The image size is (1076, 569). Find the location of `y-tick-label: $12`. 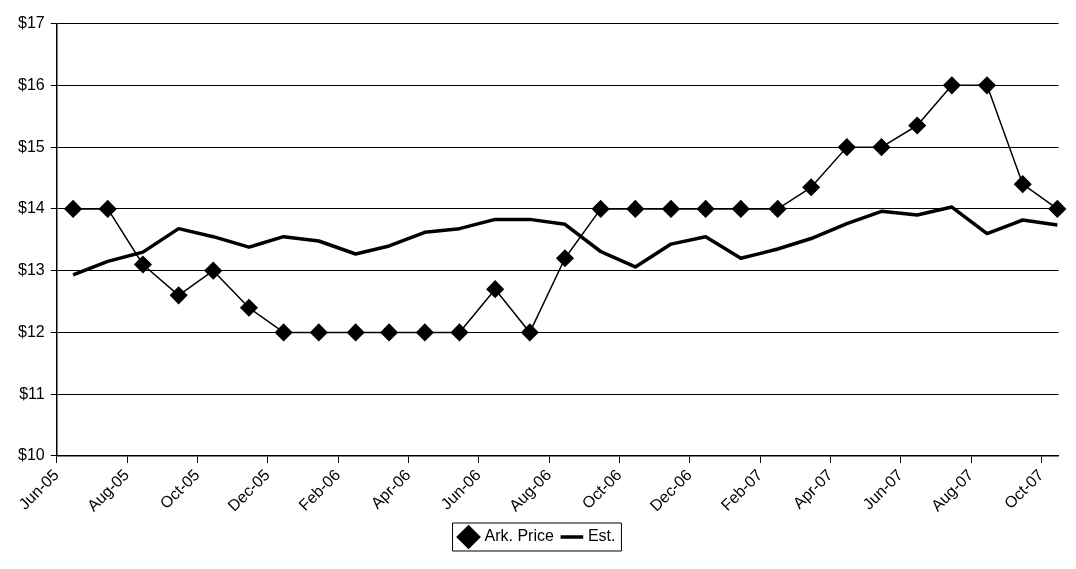

y-tick-label: $12 is located at coordinates (31, 331).